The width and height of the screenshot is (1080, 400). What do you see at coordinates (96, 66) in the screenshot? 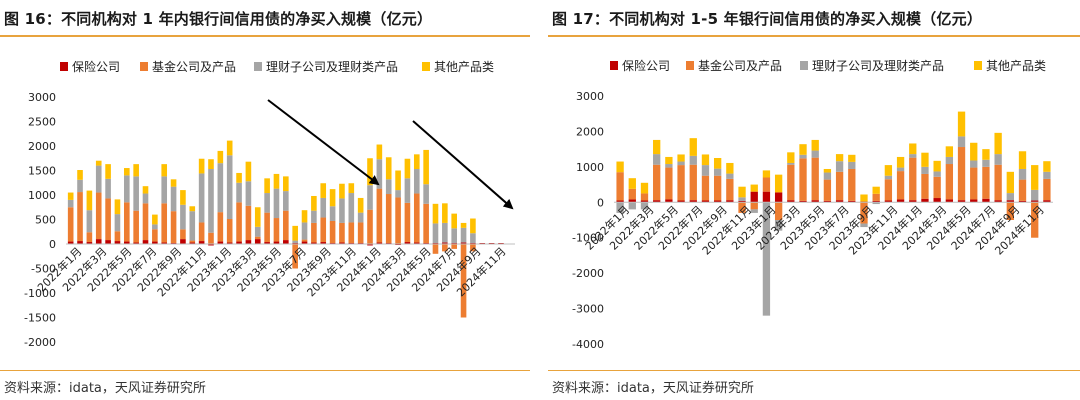
I see `legend-label: 保险公司` at bounding box center [96, 66].